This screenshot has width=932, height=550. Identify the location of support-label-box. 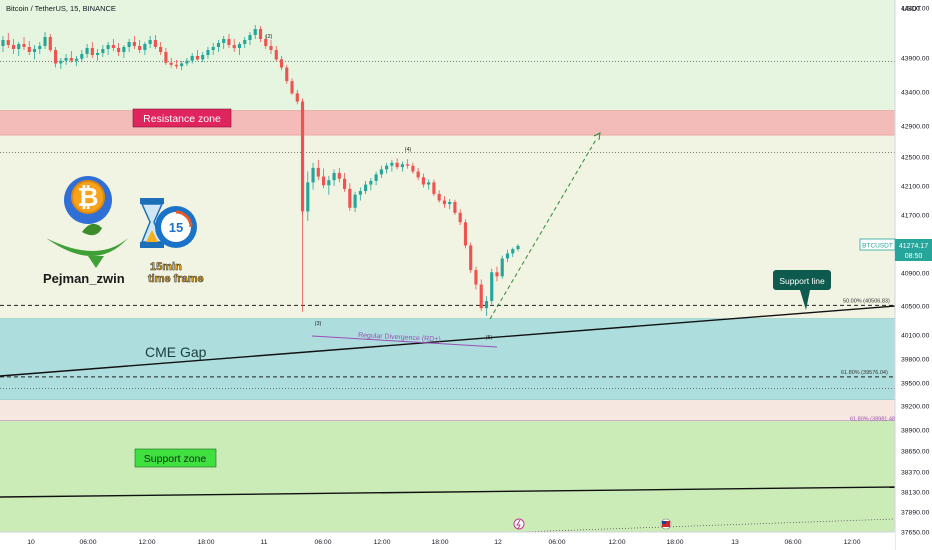
(175, 458).